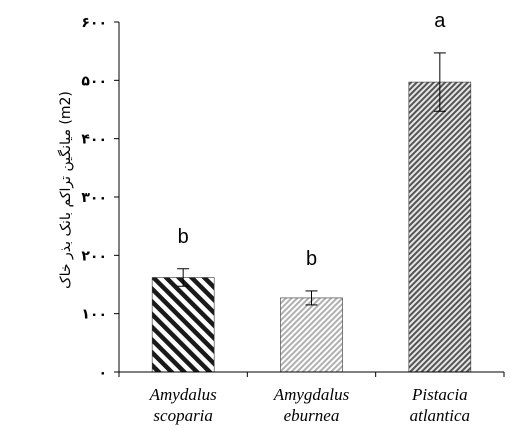 Image resolution: width=511 pixels, height=430 pixels. What do you see at coordinates (65, 190) in the screenshot?
I see `y-axis-label: میانگین تراکم بانک بذر خاک (m2)` at bounding box center [65, 190].